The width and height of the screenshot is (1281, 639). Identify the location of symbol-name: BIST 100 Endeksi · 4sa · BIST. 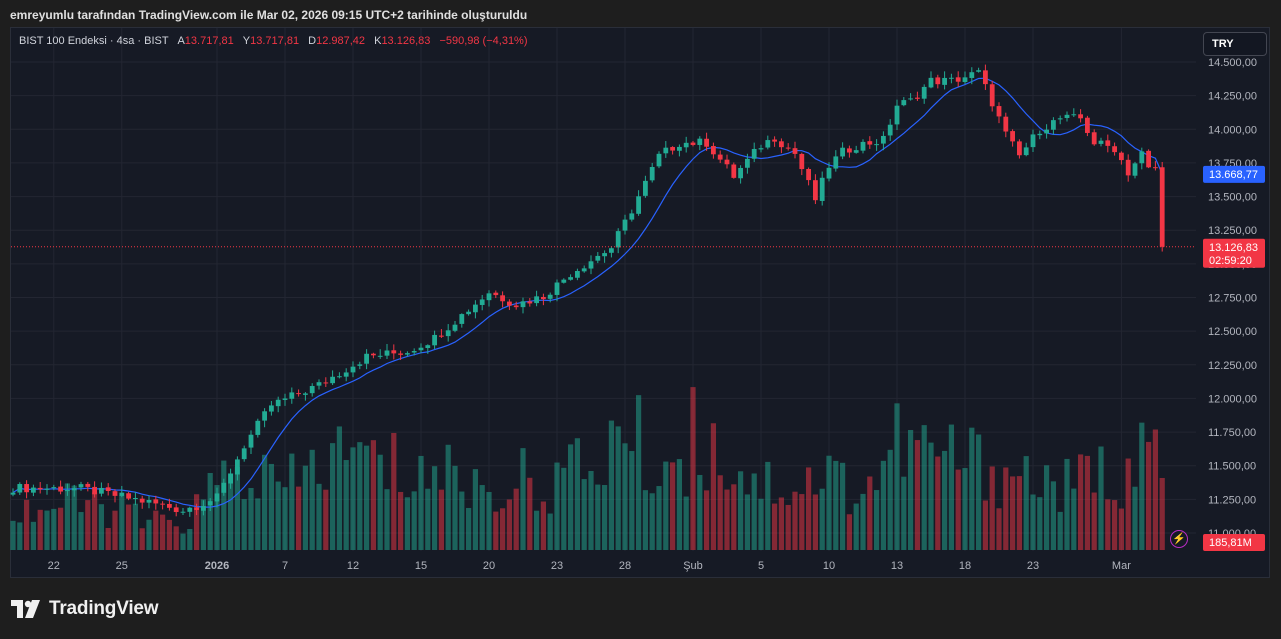
(94, 41).